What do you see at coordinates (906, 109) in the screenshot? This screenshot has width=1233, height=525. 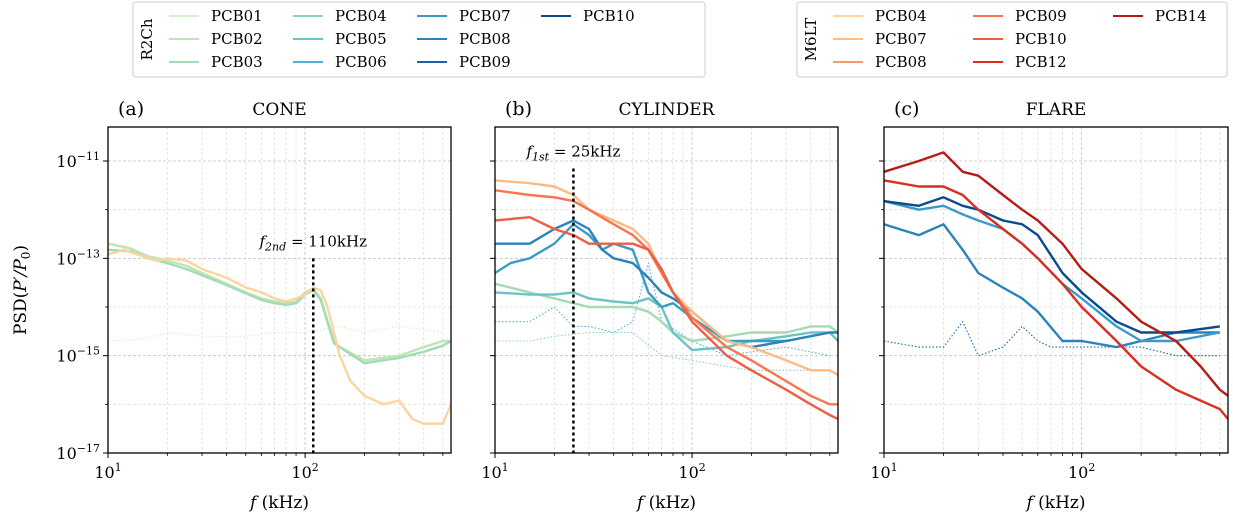 I see `panel-label: (c)` at bounding box center [906, 109].